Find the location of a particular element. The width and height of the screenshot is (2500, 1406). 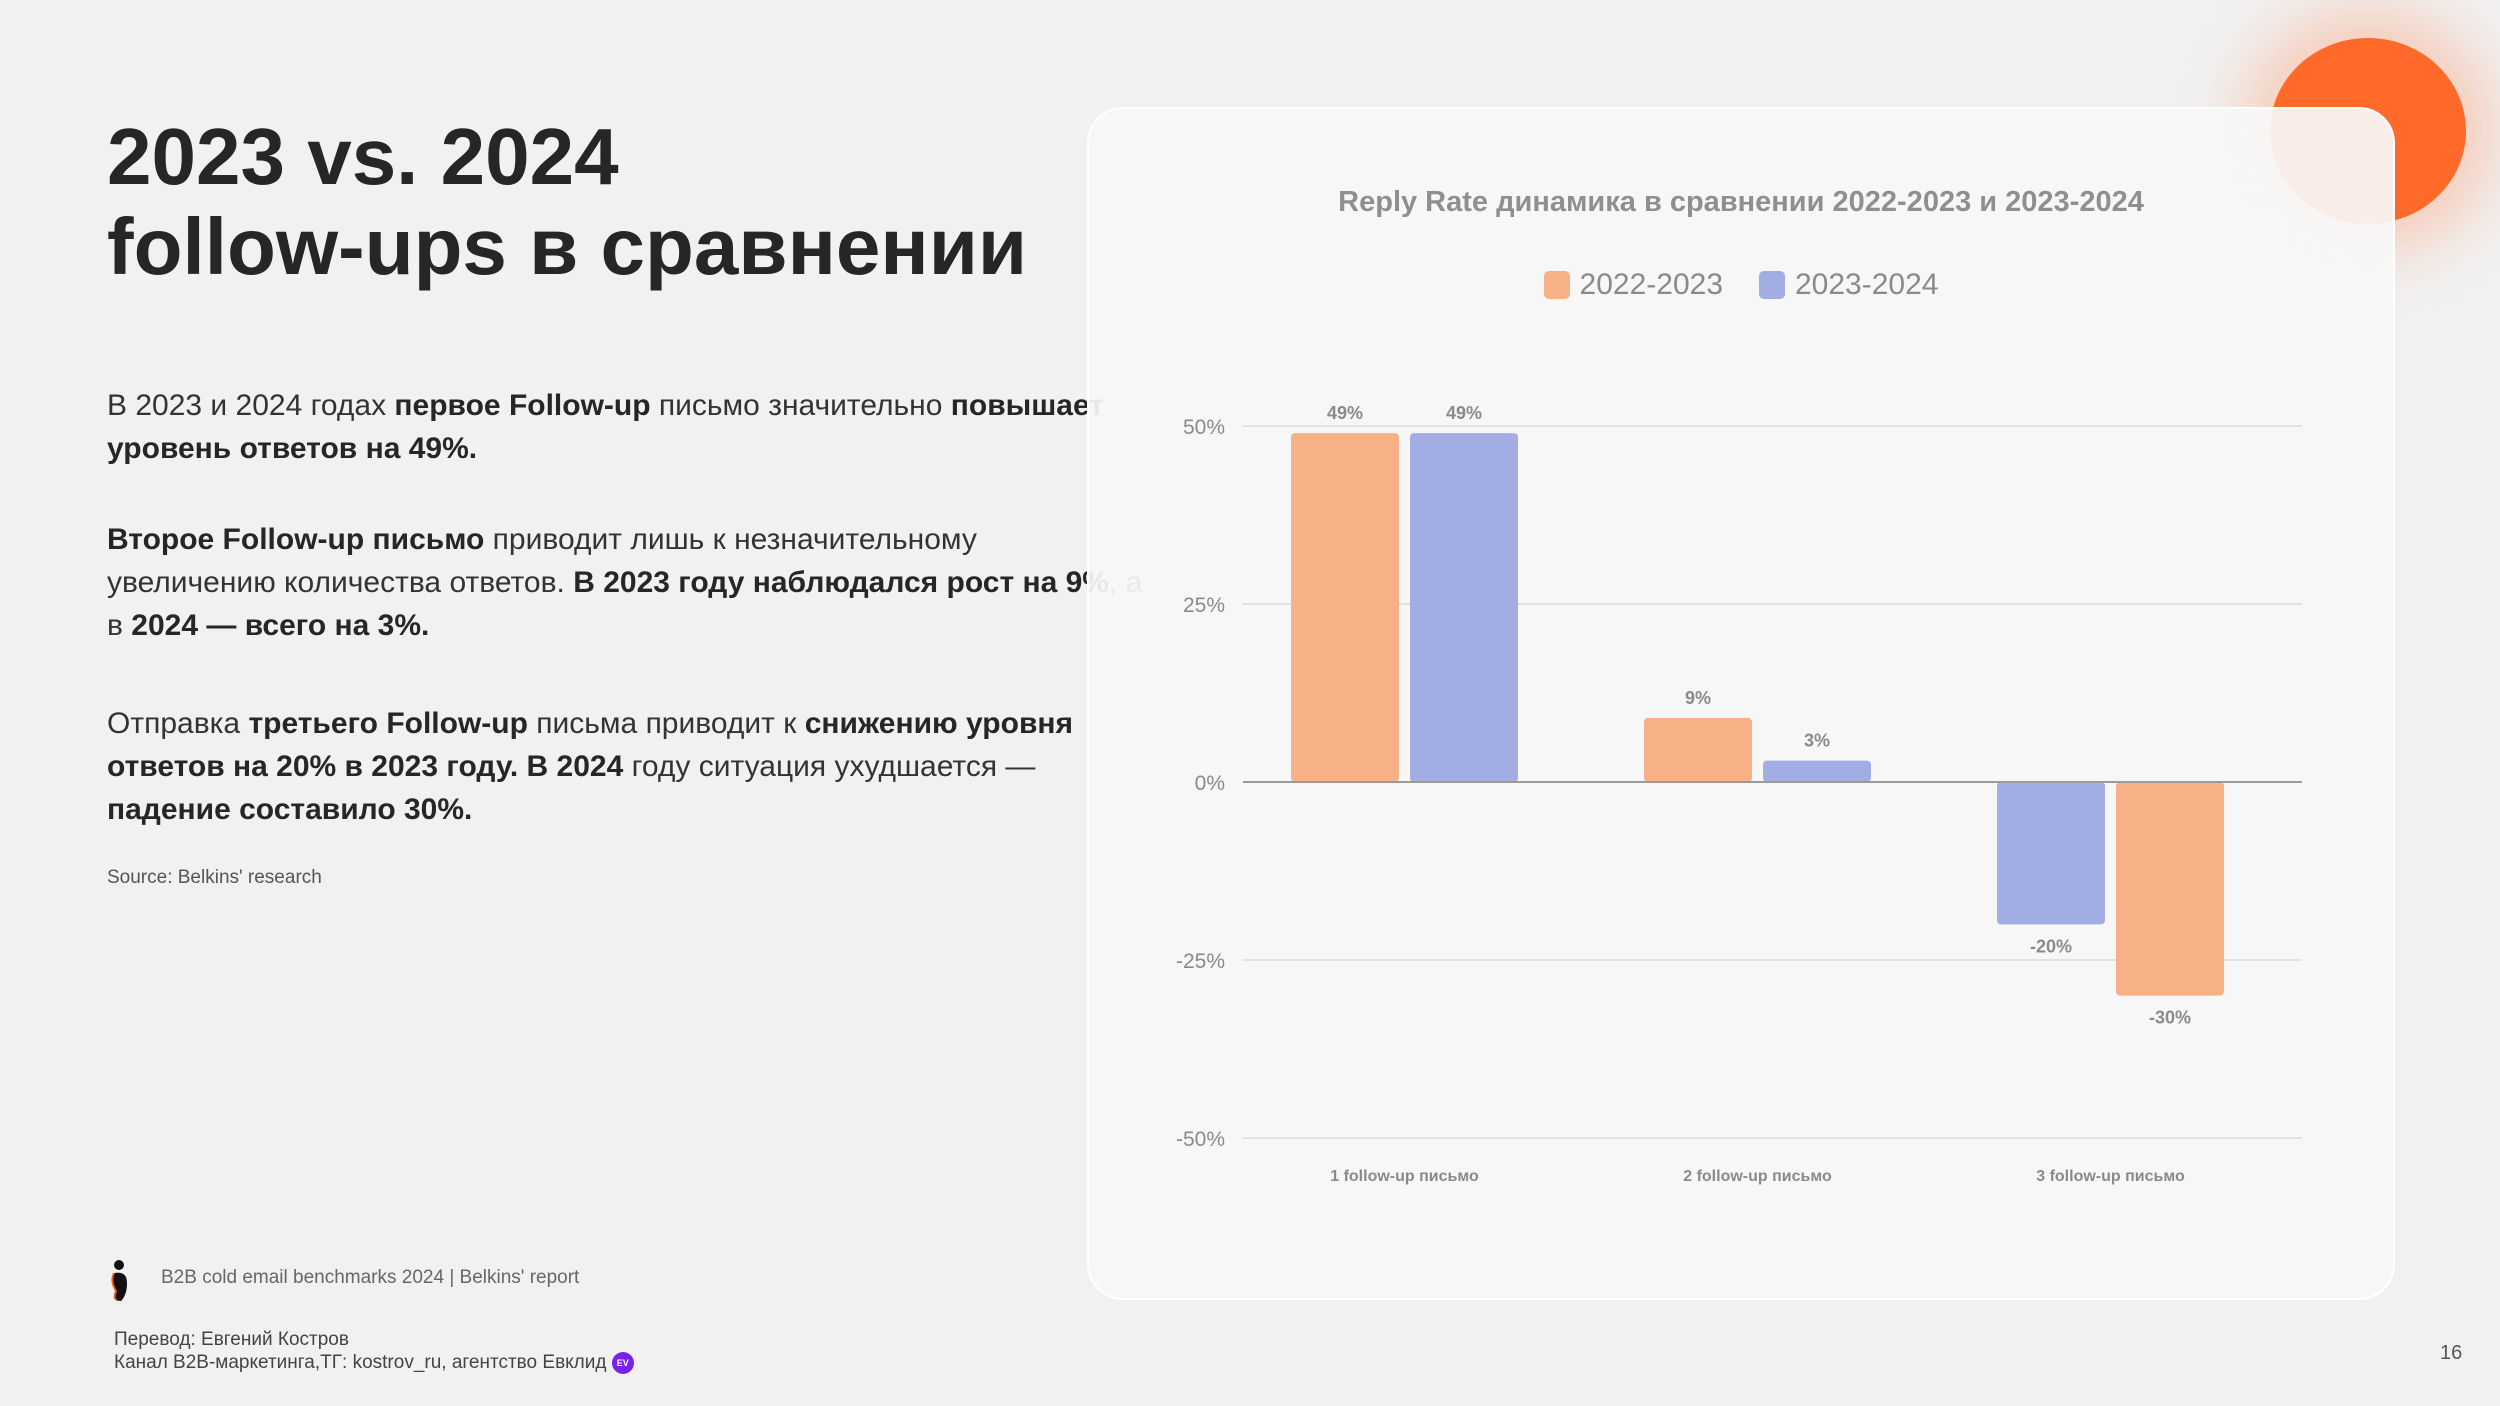

source-note: Source: Belkins' research is located at coordinates (214, 877).